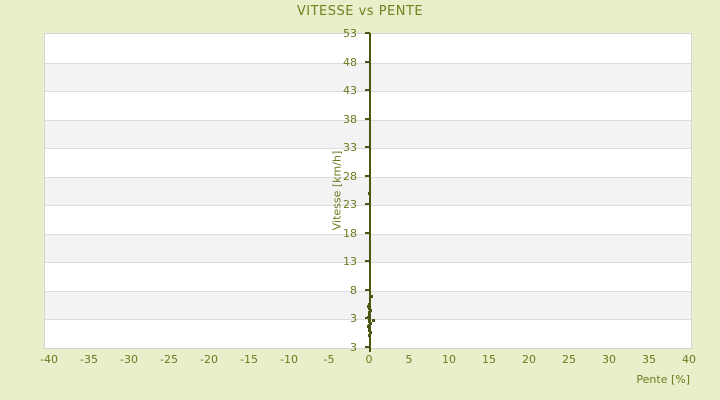  Describe the element at coordinates (350, 233) in the screenshot. I see `y-tick-label: 18` at that location.